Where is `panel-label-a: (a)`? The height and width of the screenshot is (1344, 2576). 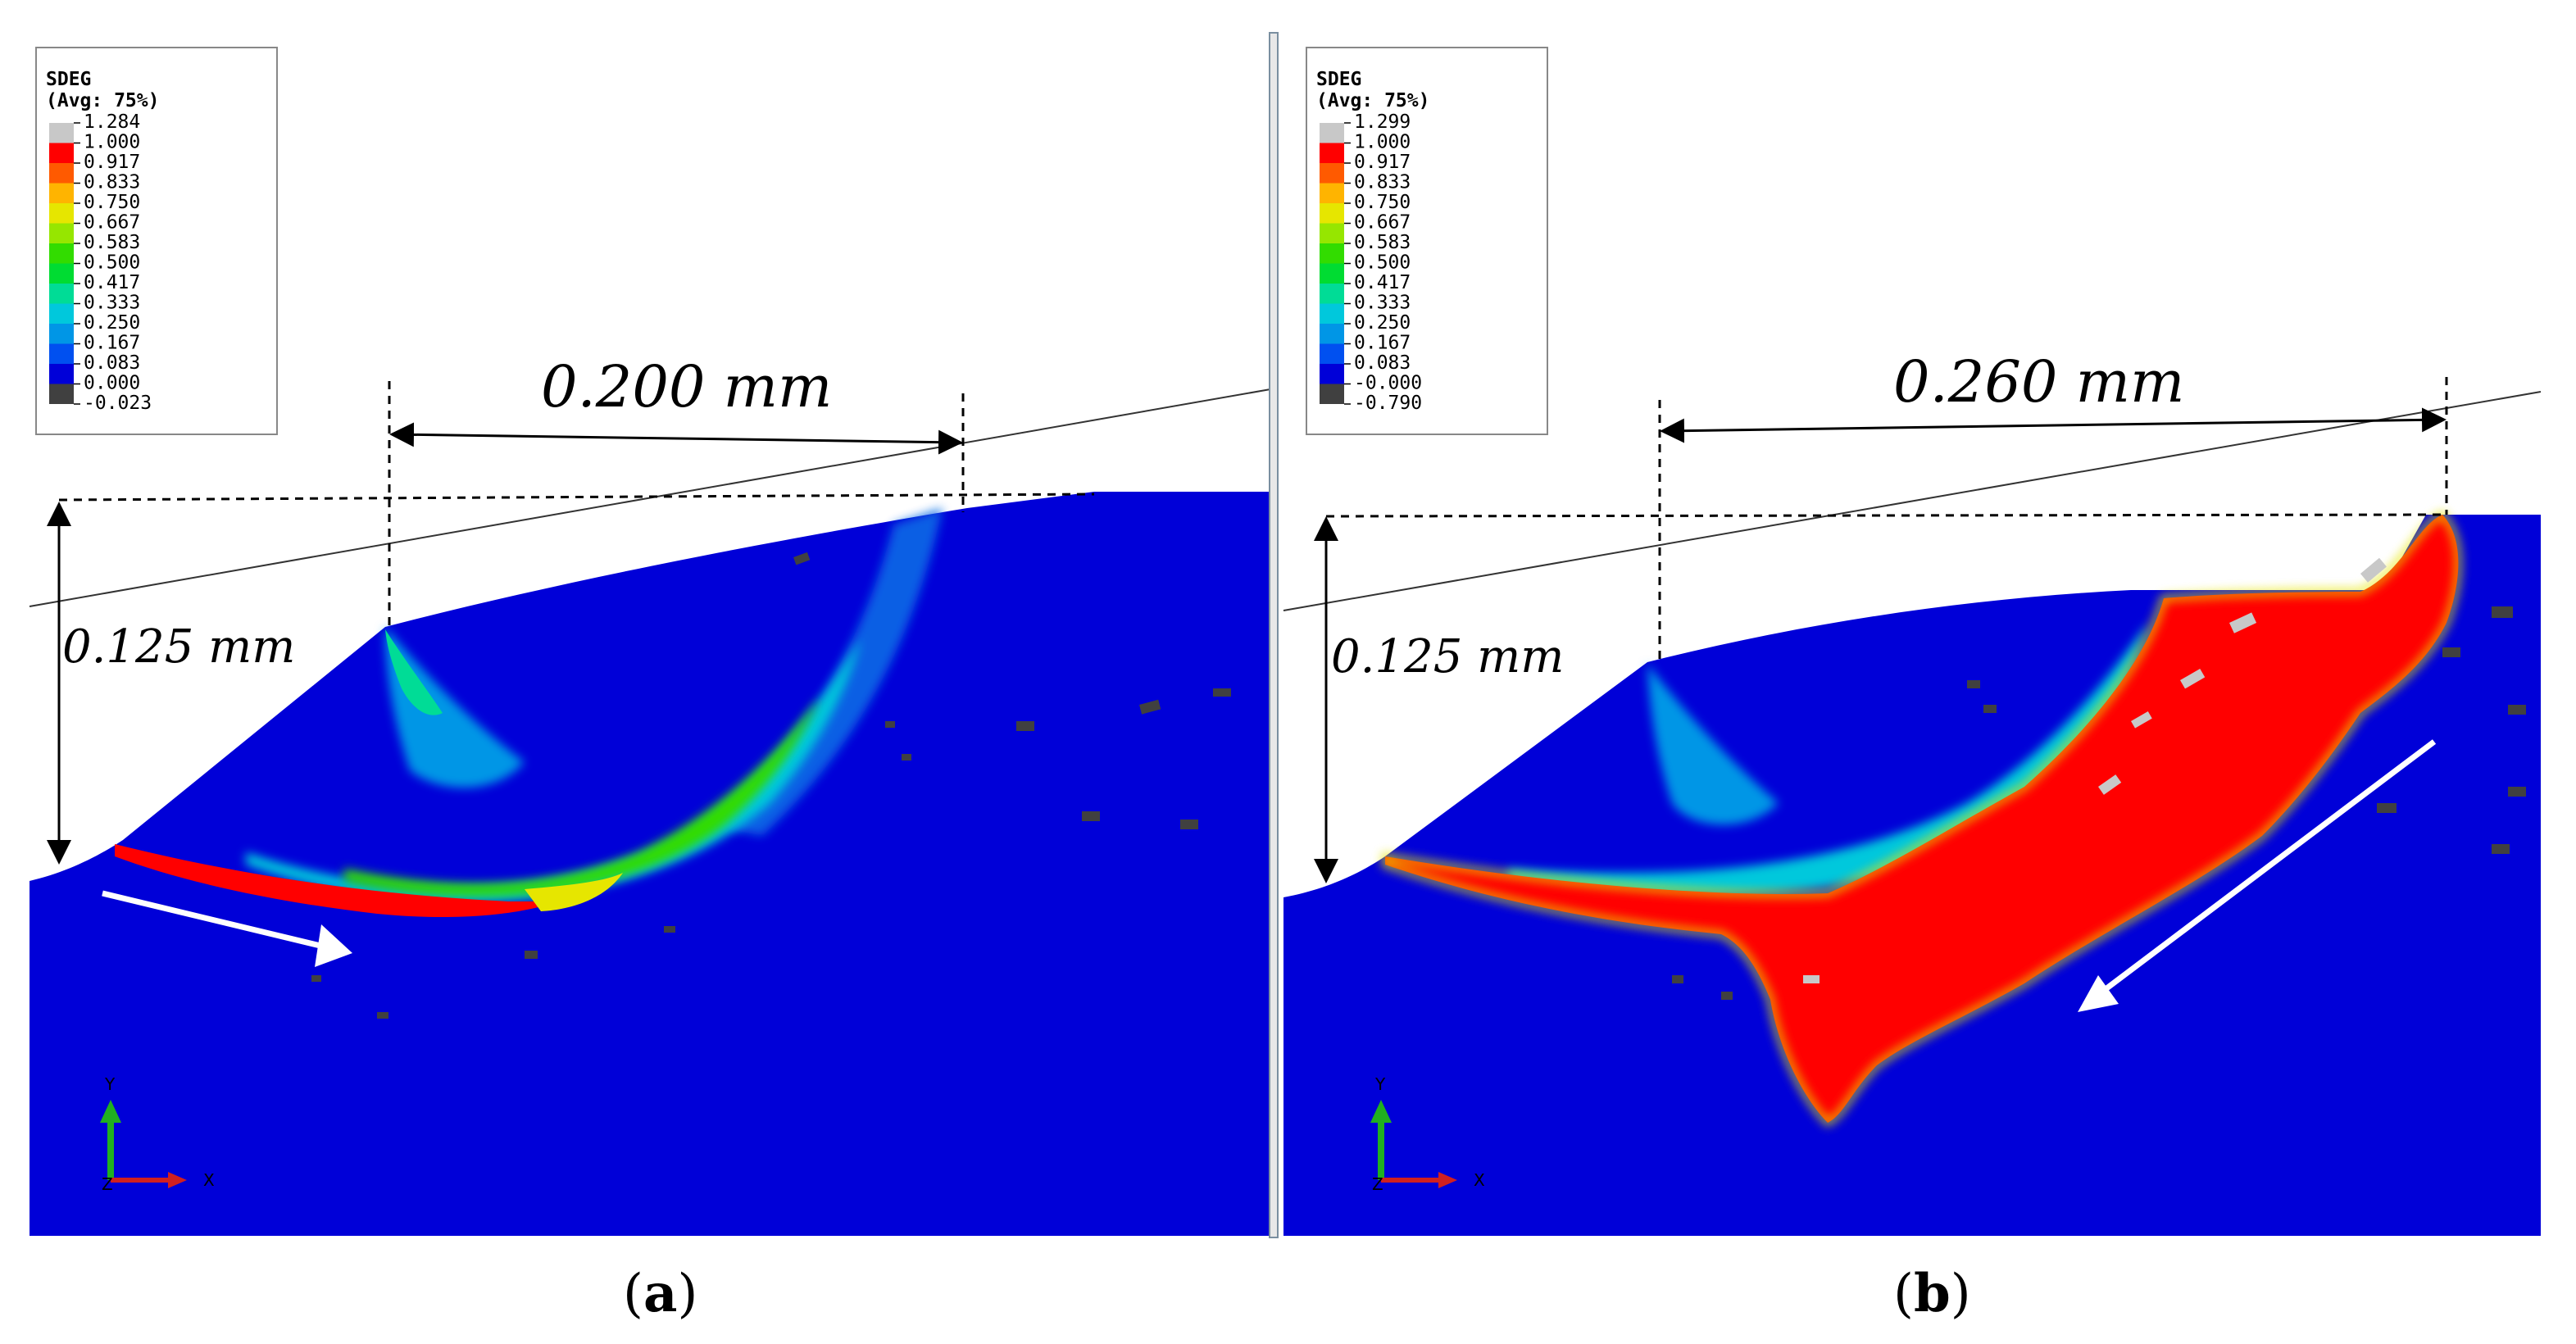 panel-label-a: (a) is located at coordinates (660, 1293).